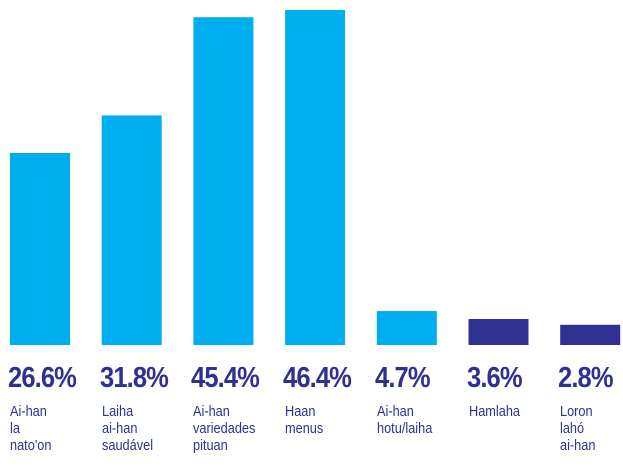 The width and height of the screenshot is (623, 468). What do you see at coordinates (494, 378) in the screenshot?
I see `value-label: 3.6%` at bounding box center [494, 378].